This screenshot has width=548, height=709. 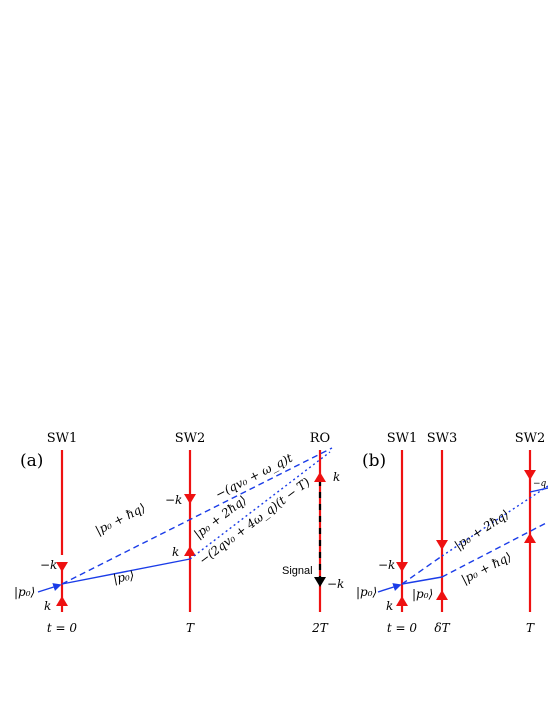 What do you see at coordinates (335, 584) in the screenshot?
I see `k-label-ro-down: −k` at bounding box center [335, 584].